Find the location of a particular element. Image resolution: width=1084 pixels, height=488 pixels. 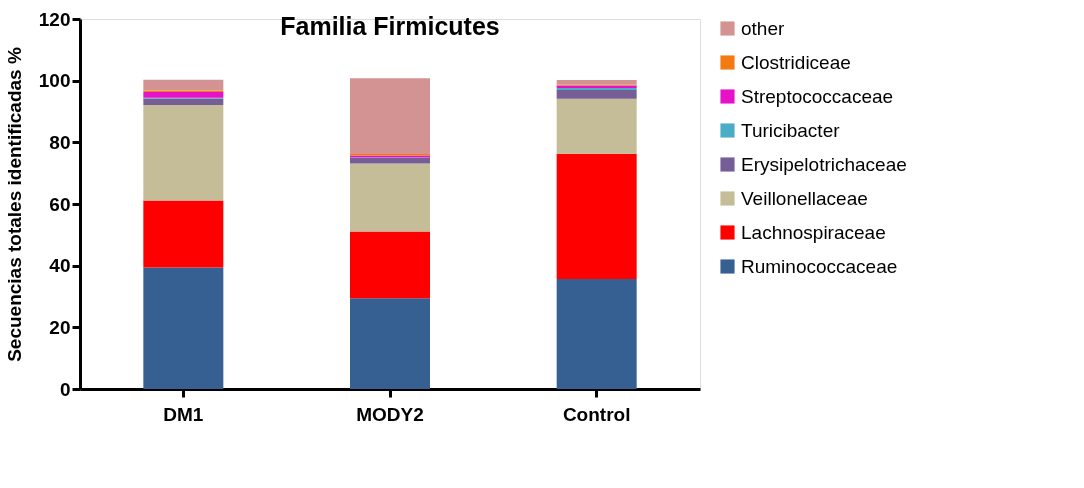

legend-label: Erysipelotrichaceae is located at coordinates (824, 164).